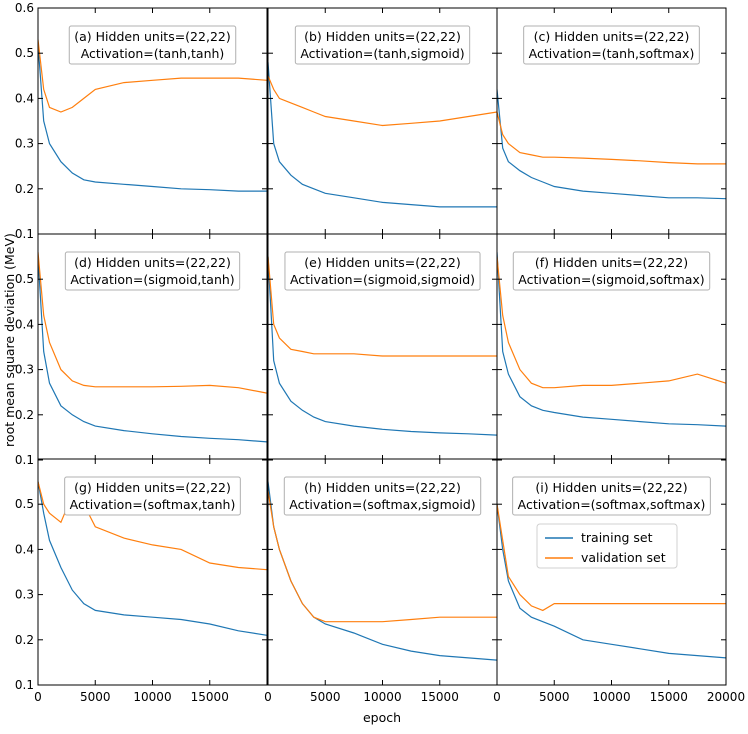 This screenshot has height=734, width=748. What do you see at coordinates (612, 53) in the screenshot?
I see `panel-activation: Activation=(tanh,softmax)` at bounding box center [612, 53].